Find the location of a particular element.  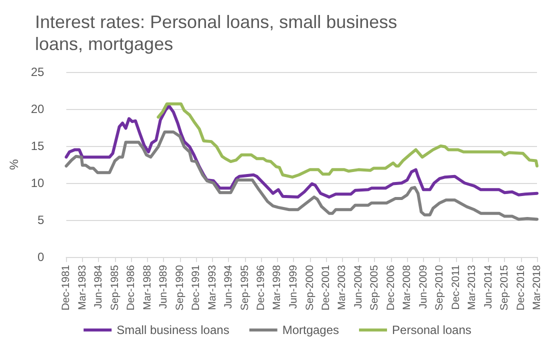

legend-label: Personal loans is located at coordinates (432, 330).